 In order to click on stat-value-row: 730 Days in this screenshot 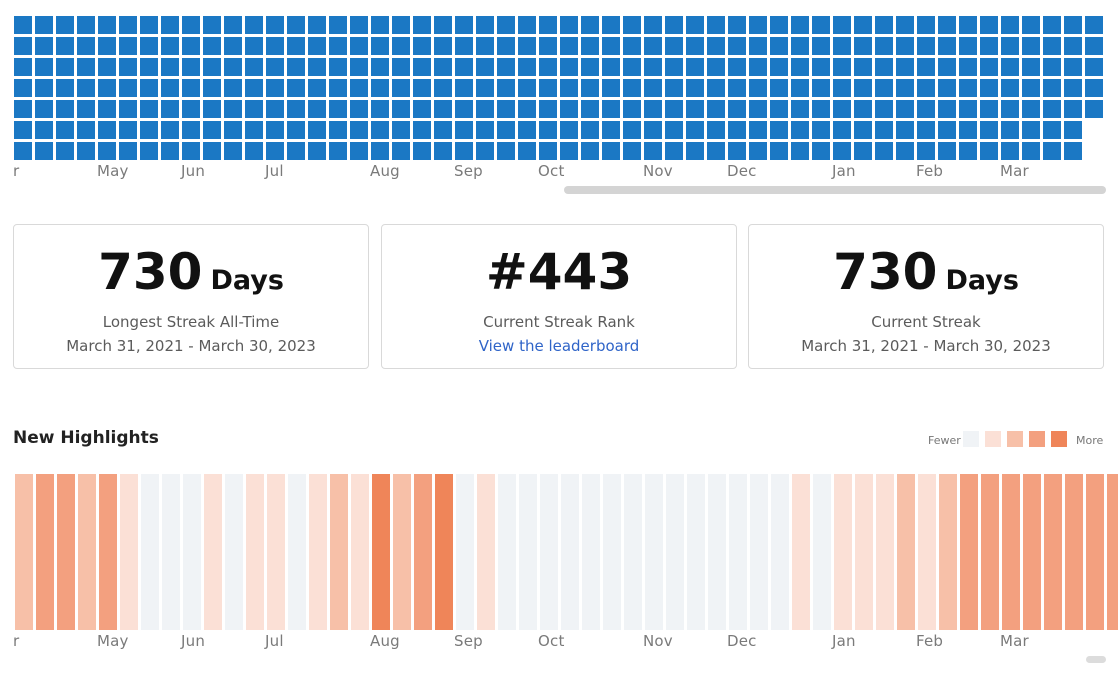, I will do `click(191, 273)`.